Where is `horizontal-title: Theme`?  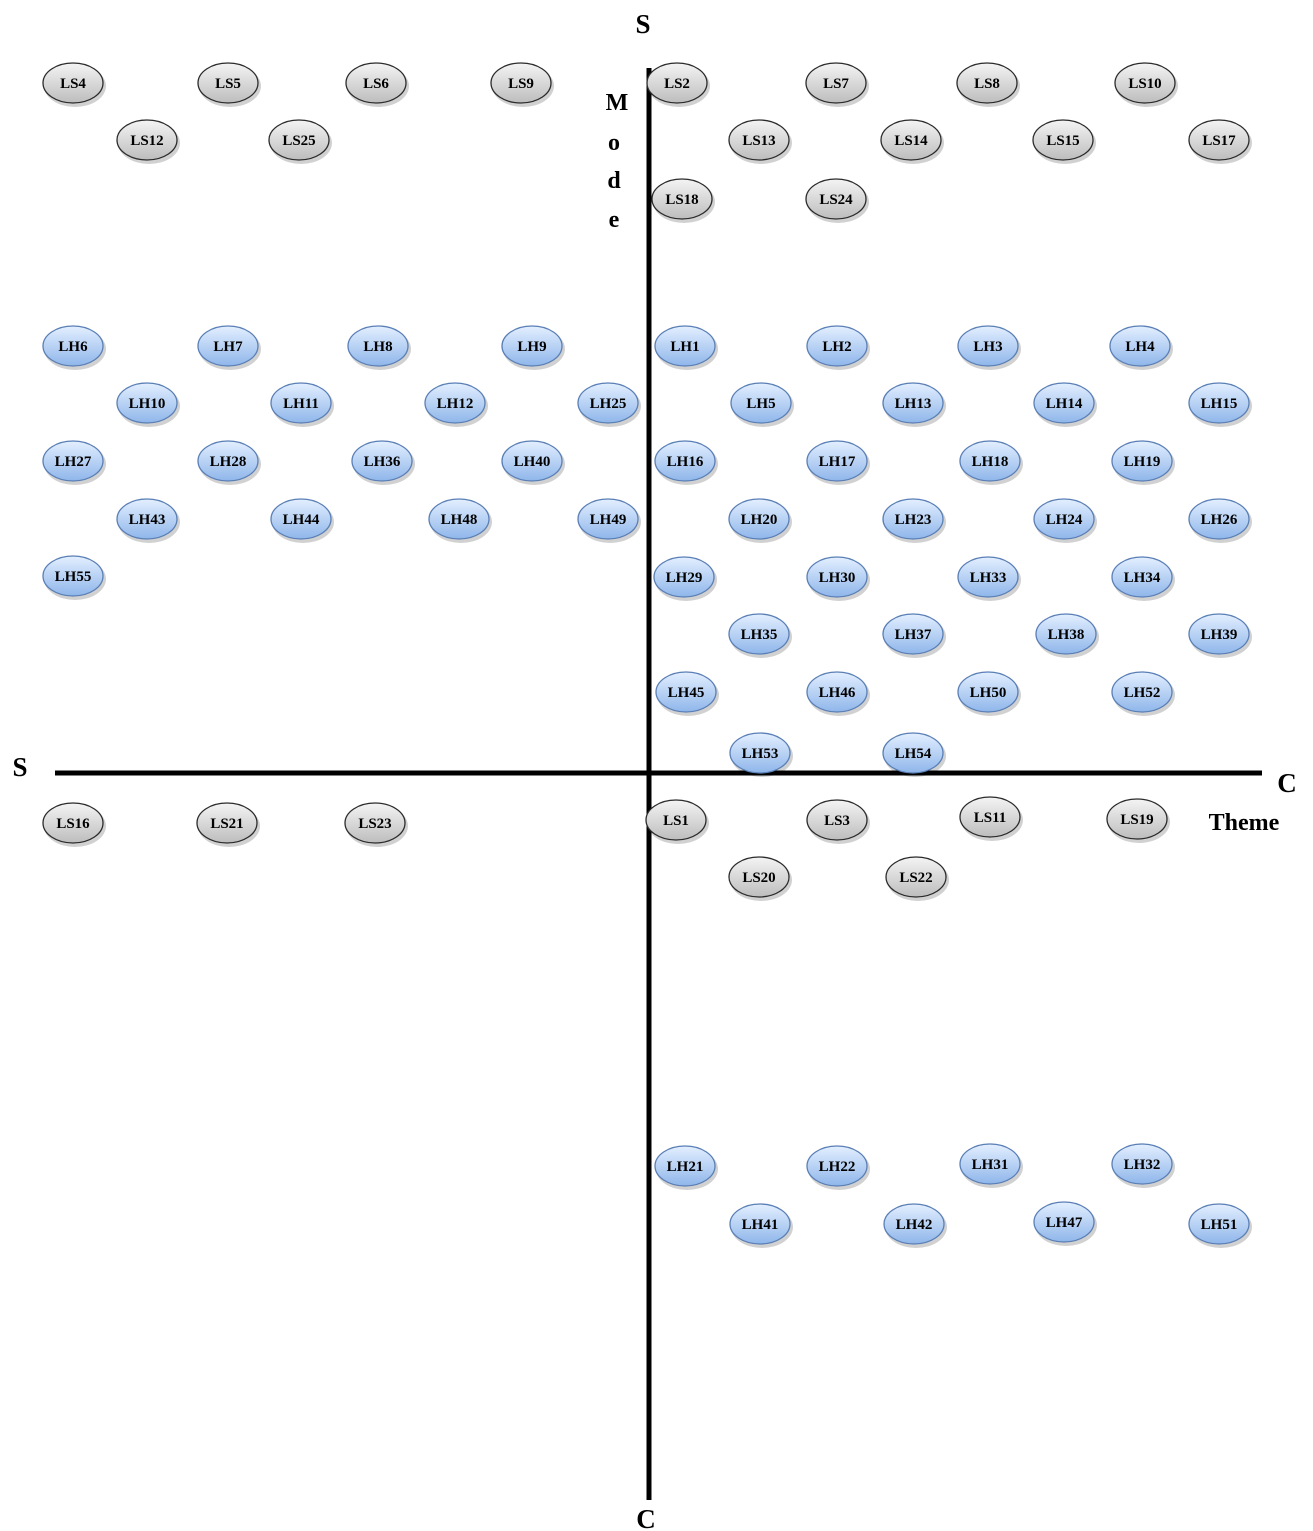
horizontal-title: Theme is located at coordinates (1244, 823).